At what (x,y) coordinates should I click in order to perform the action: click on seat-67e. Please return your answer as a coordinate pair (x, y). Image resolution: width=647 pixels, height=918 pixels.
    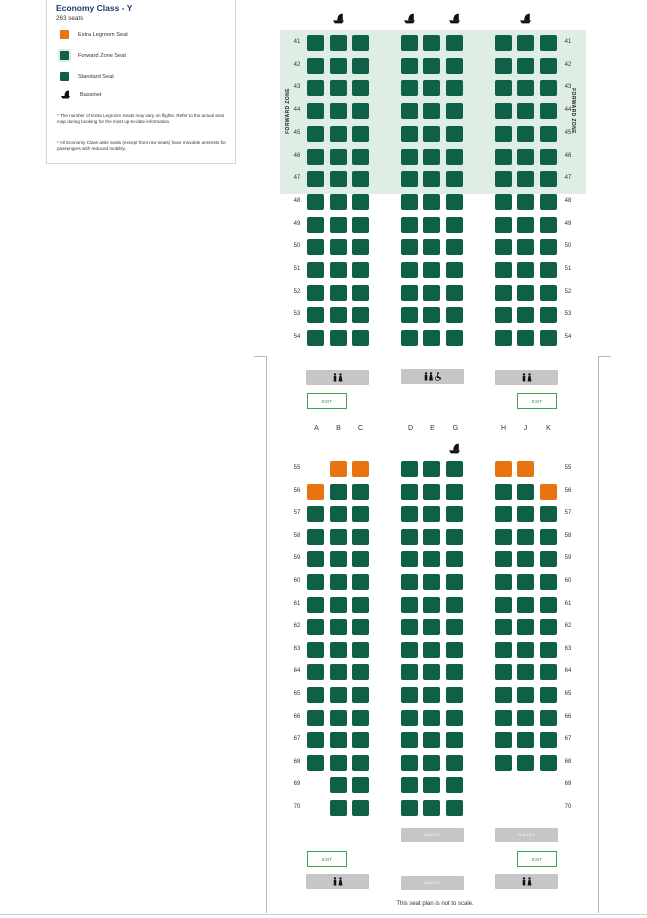
    Looking at the image, I should click on (431, 740).